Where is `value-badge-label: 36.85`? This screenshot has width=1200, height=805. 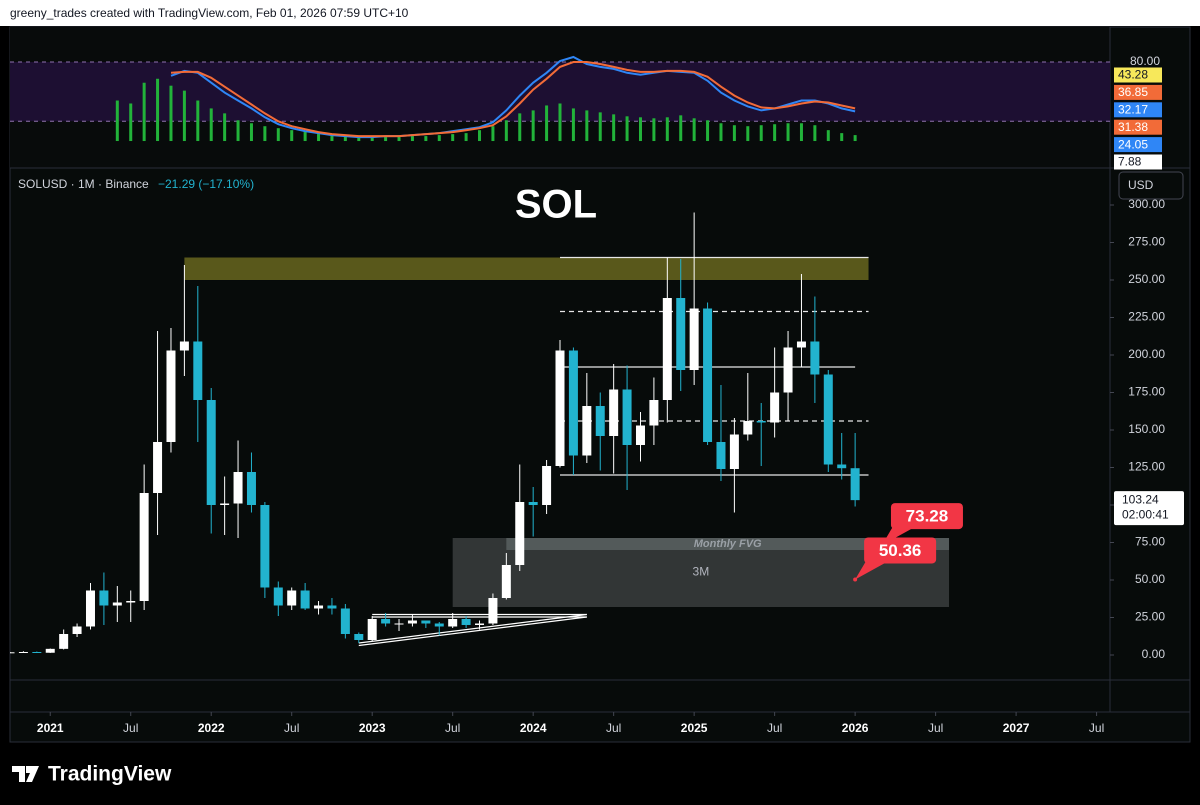 value-badge-label: 36.85 is located at coordinates (1133, 92).